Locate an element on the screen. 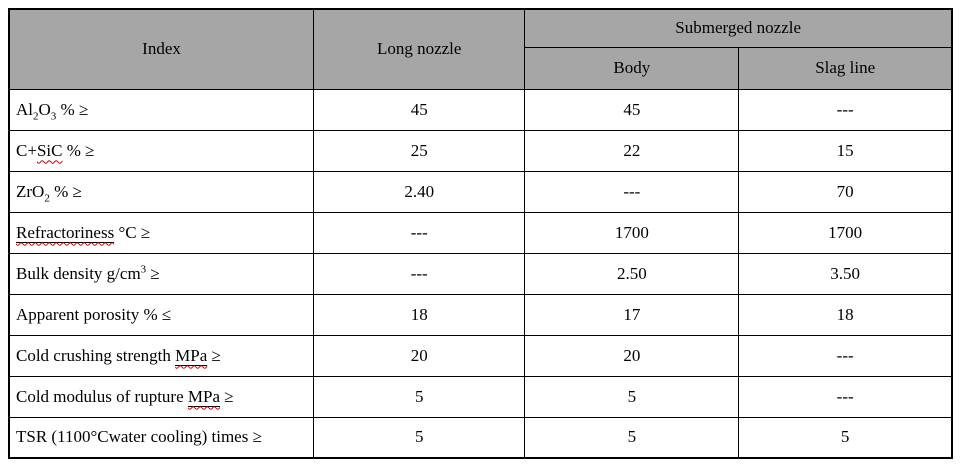 This screenshot has width=961, height=467. misspelled-word: SiC is located at coordinates (49, 150).